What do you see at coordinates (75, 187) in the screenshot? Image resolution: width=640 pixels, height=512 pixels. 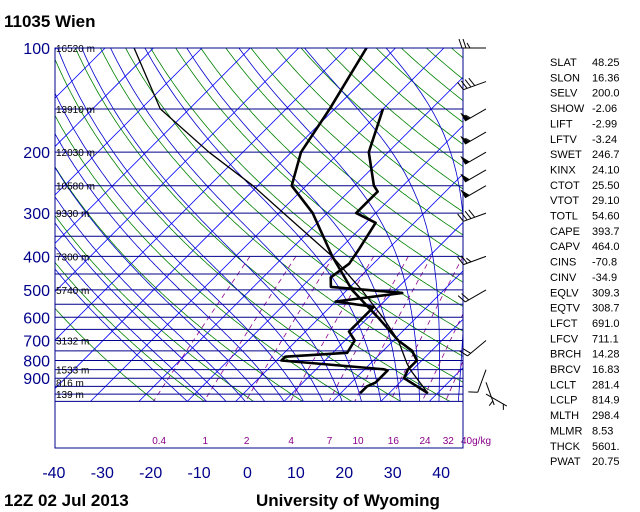 I see `height-label: 10580 m` at bounding box center [75, 187].